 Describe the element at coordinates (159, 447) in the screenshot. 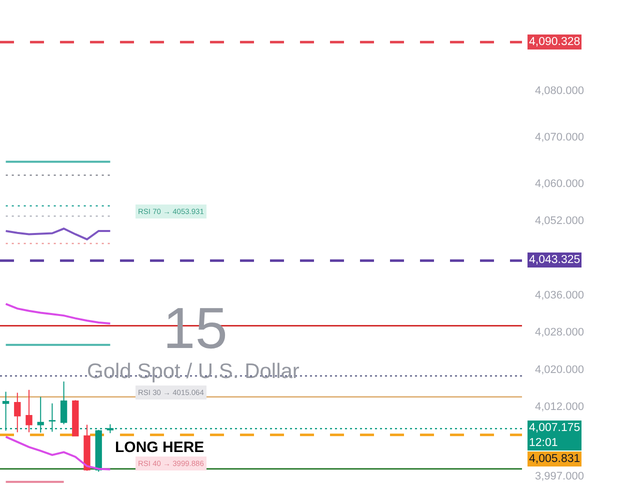

I see `annotation: LONG HERE` at that location.